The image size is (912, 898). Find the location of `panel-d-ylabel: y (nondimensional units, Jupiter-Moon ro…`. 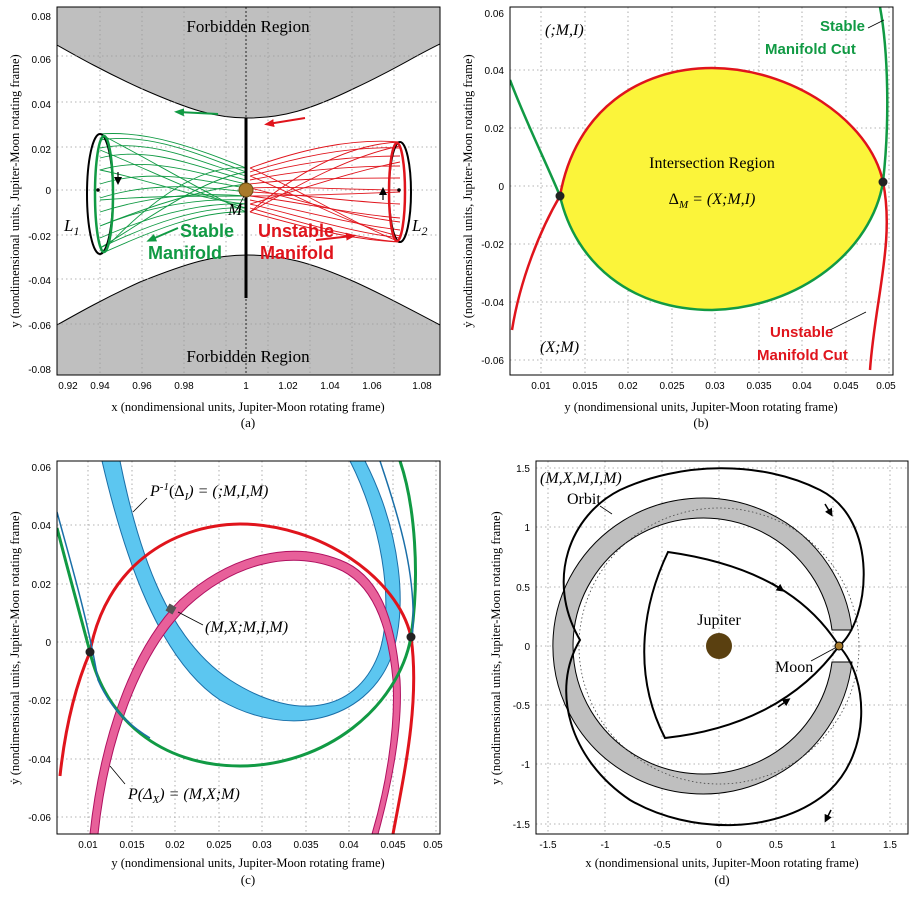

panel-d-ylabel: y (nondimensional units, Jupiter-Moon ro… is located at coordinates (496, 647).